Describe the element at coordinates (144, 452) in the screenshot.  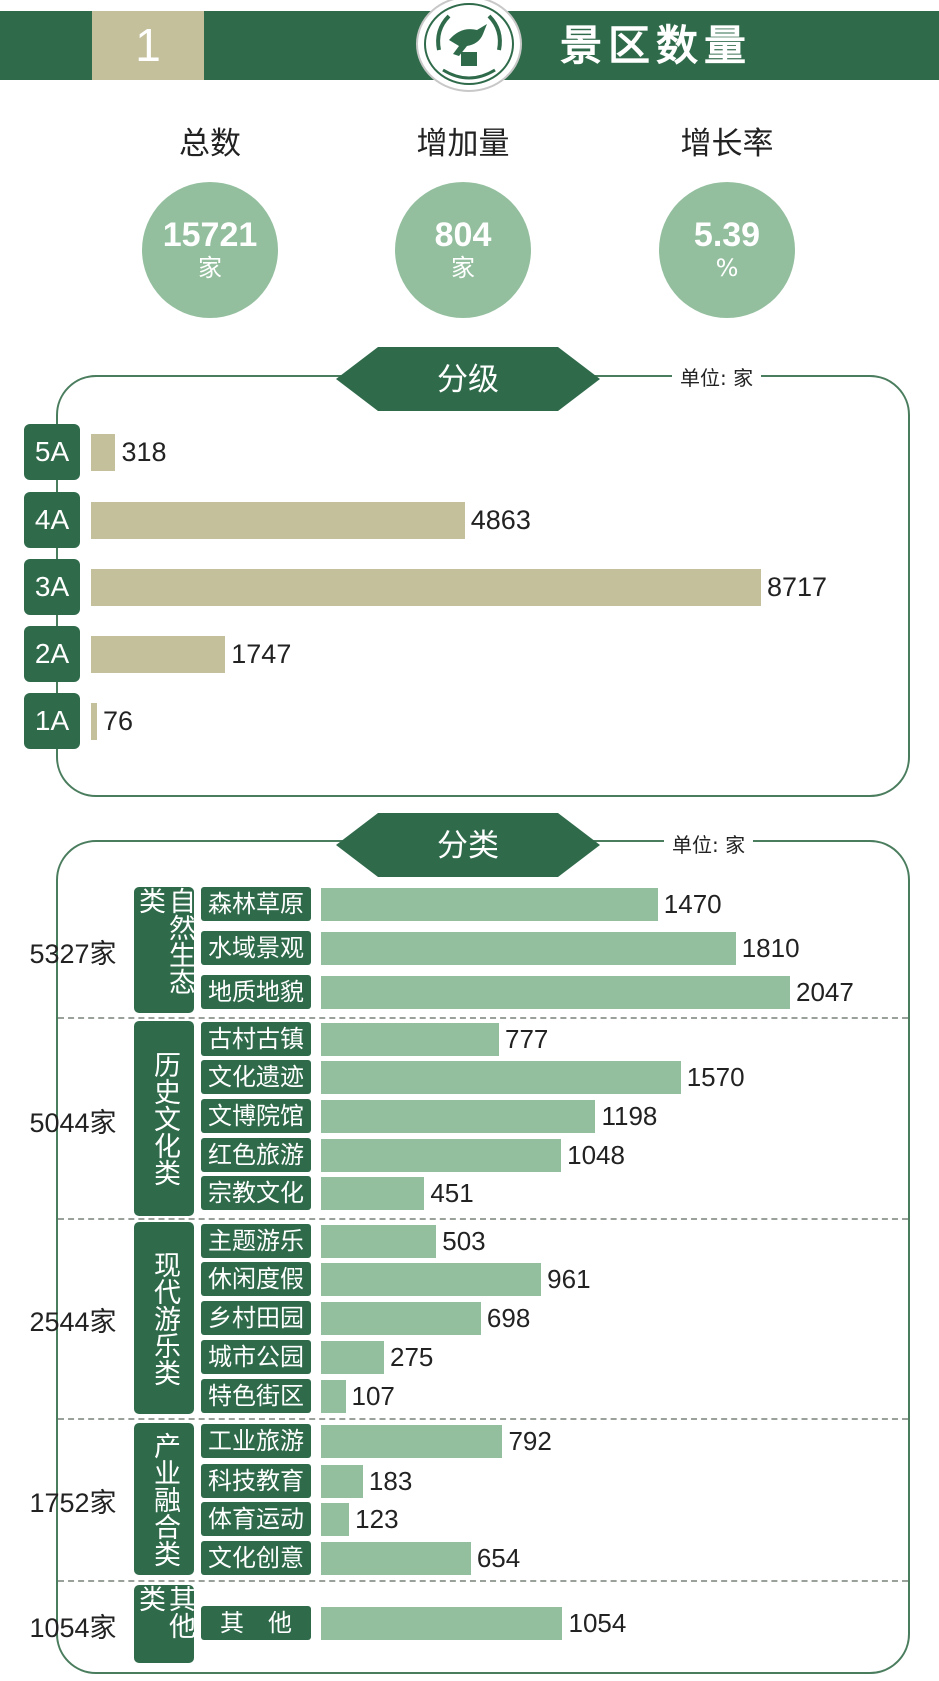
I see `grade-value: 318` at that location.